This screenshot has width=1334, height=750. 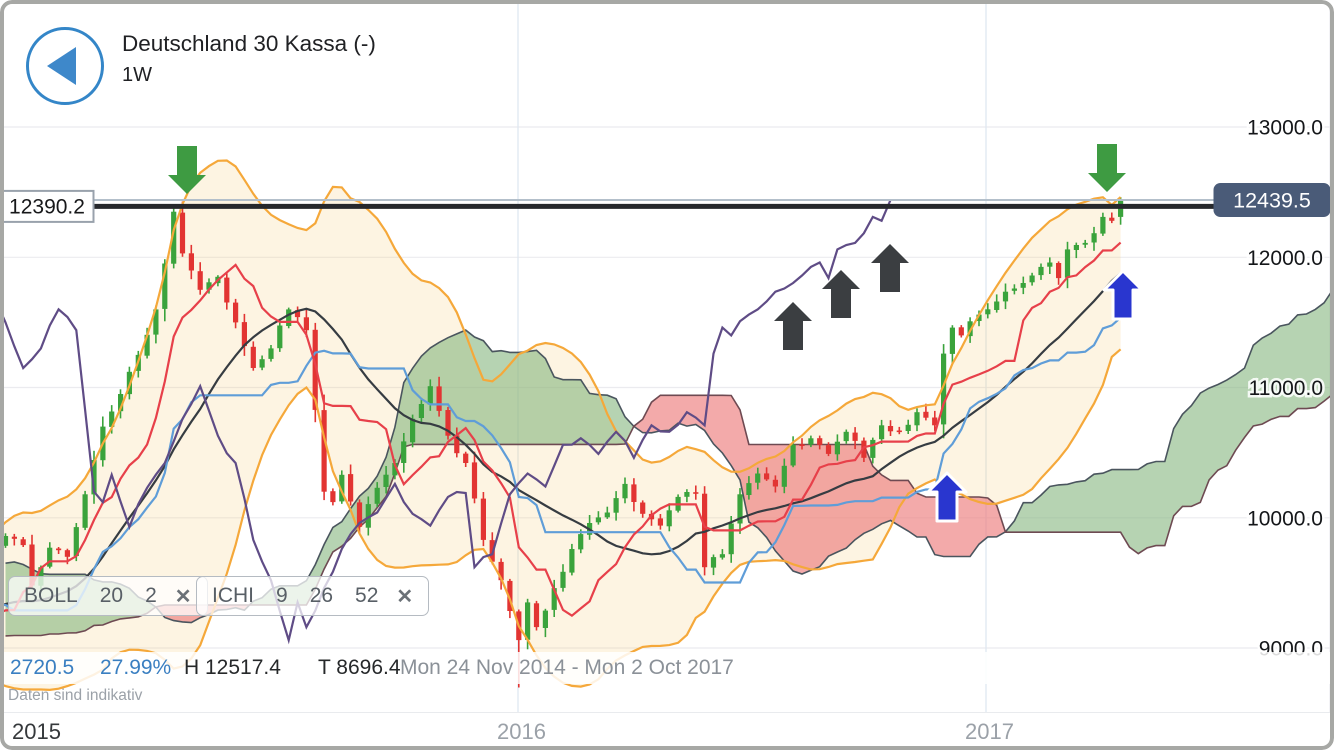 What do you see at coordinates (367, 595) in the screenshot?
I see `indicator-param: 52` at bounding box center [367, 595].